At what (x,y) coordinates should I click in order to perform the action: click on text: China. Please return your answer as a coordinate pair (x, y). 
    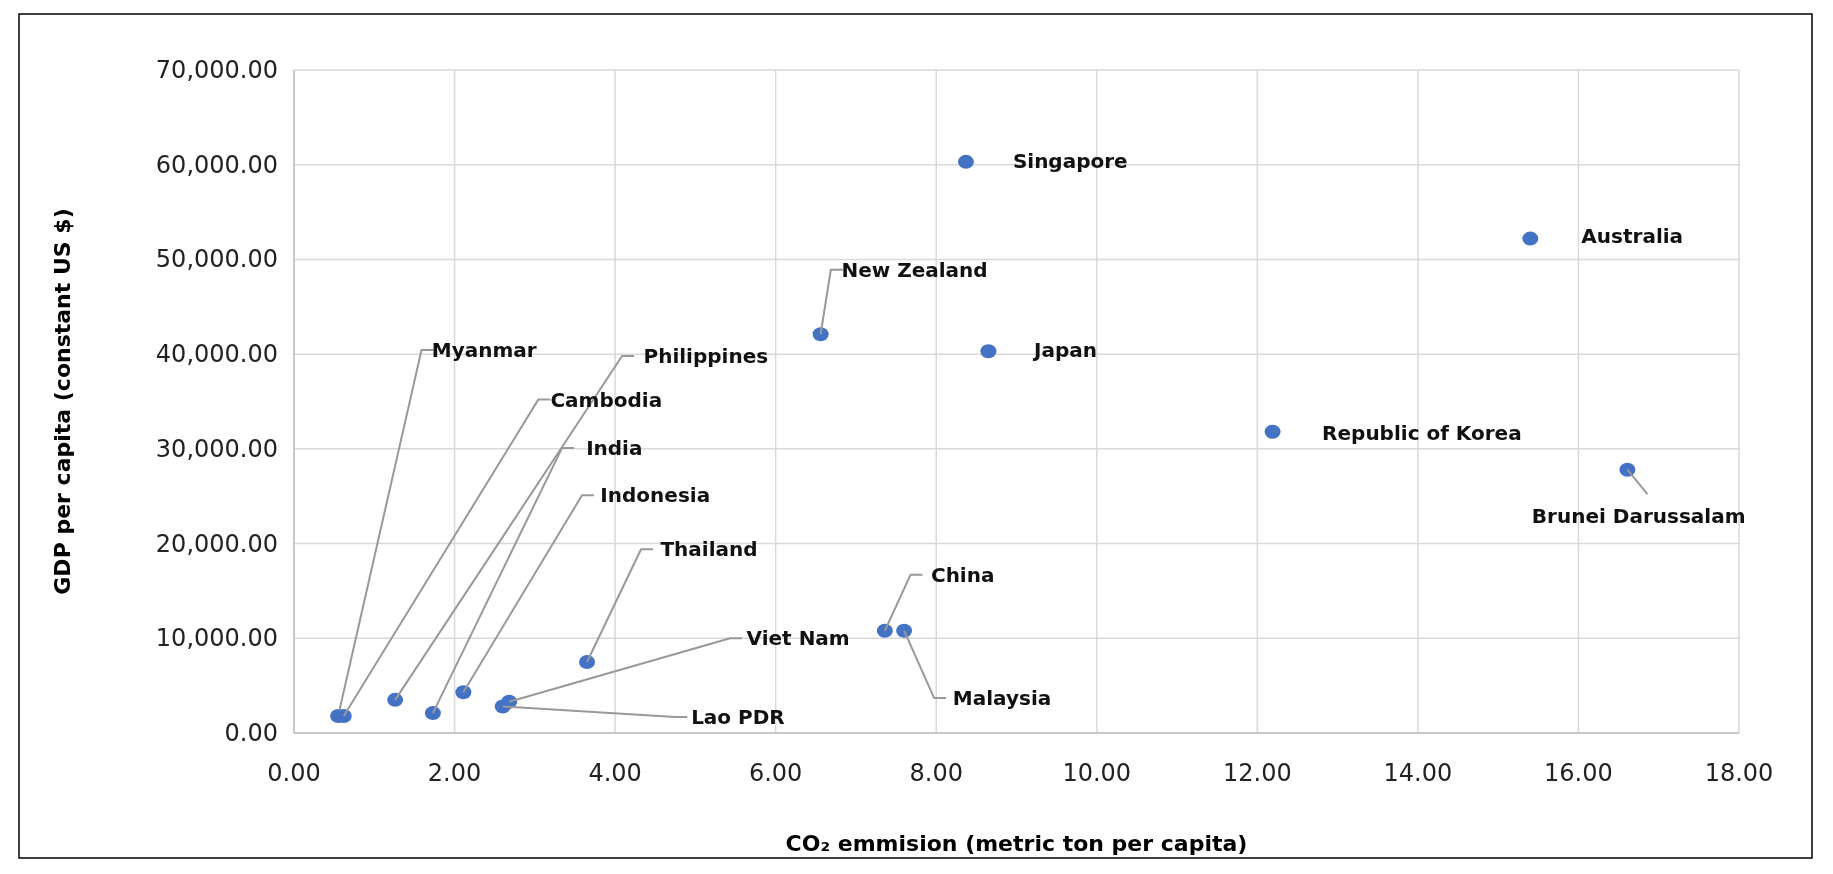
    Looking at the image, I should click on (962, 574).